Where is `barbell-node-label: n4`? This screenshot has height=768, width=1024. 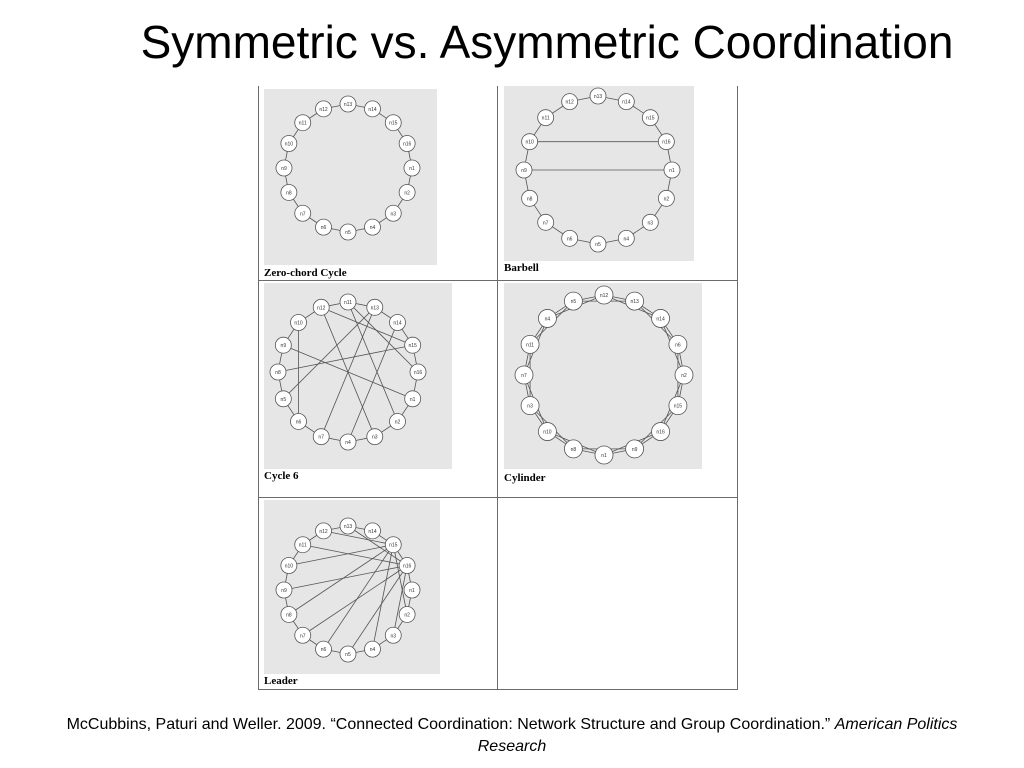 barbell-node-label: n4 is located at coordinates (627, 239).